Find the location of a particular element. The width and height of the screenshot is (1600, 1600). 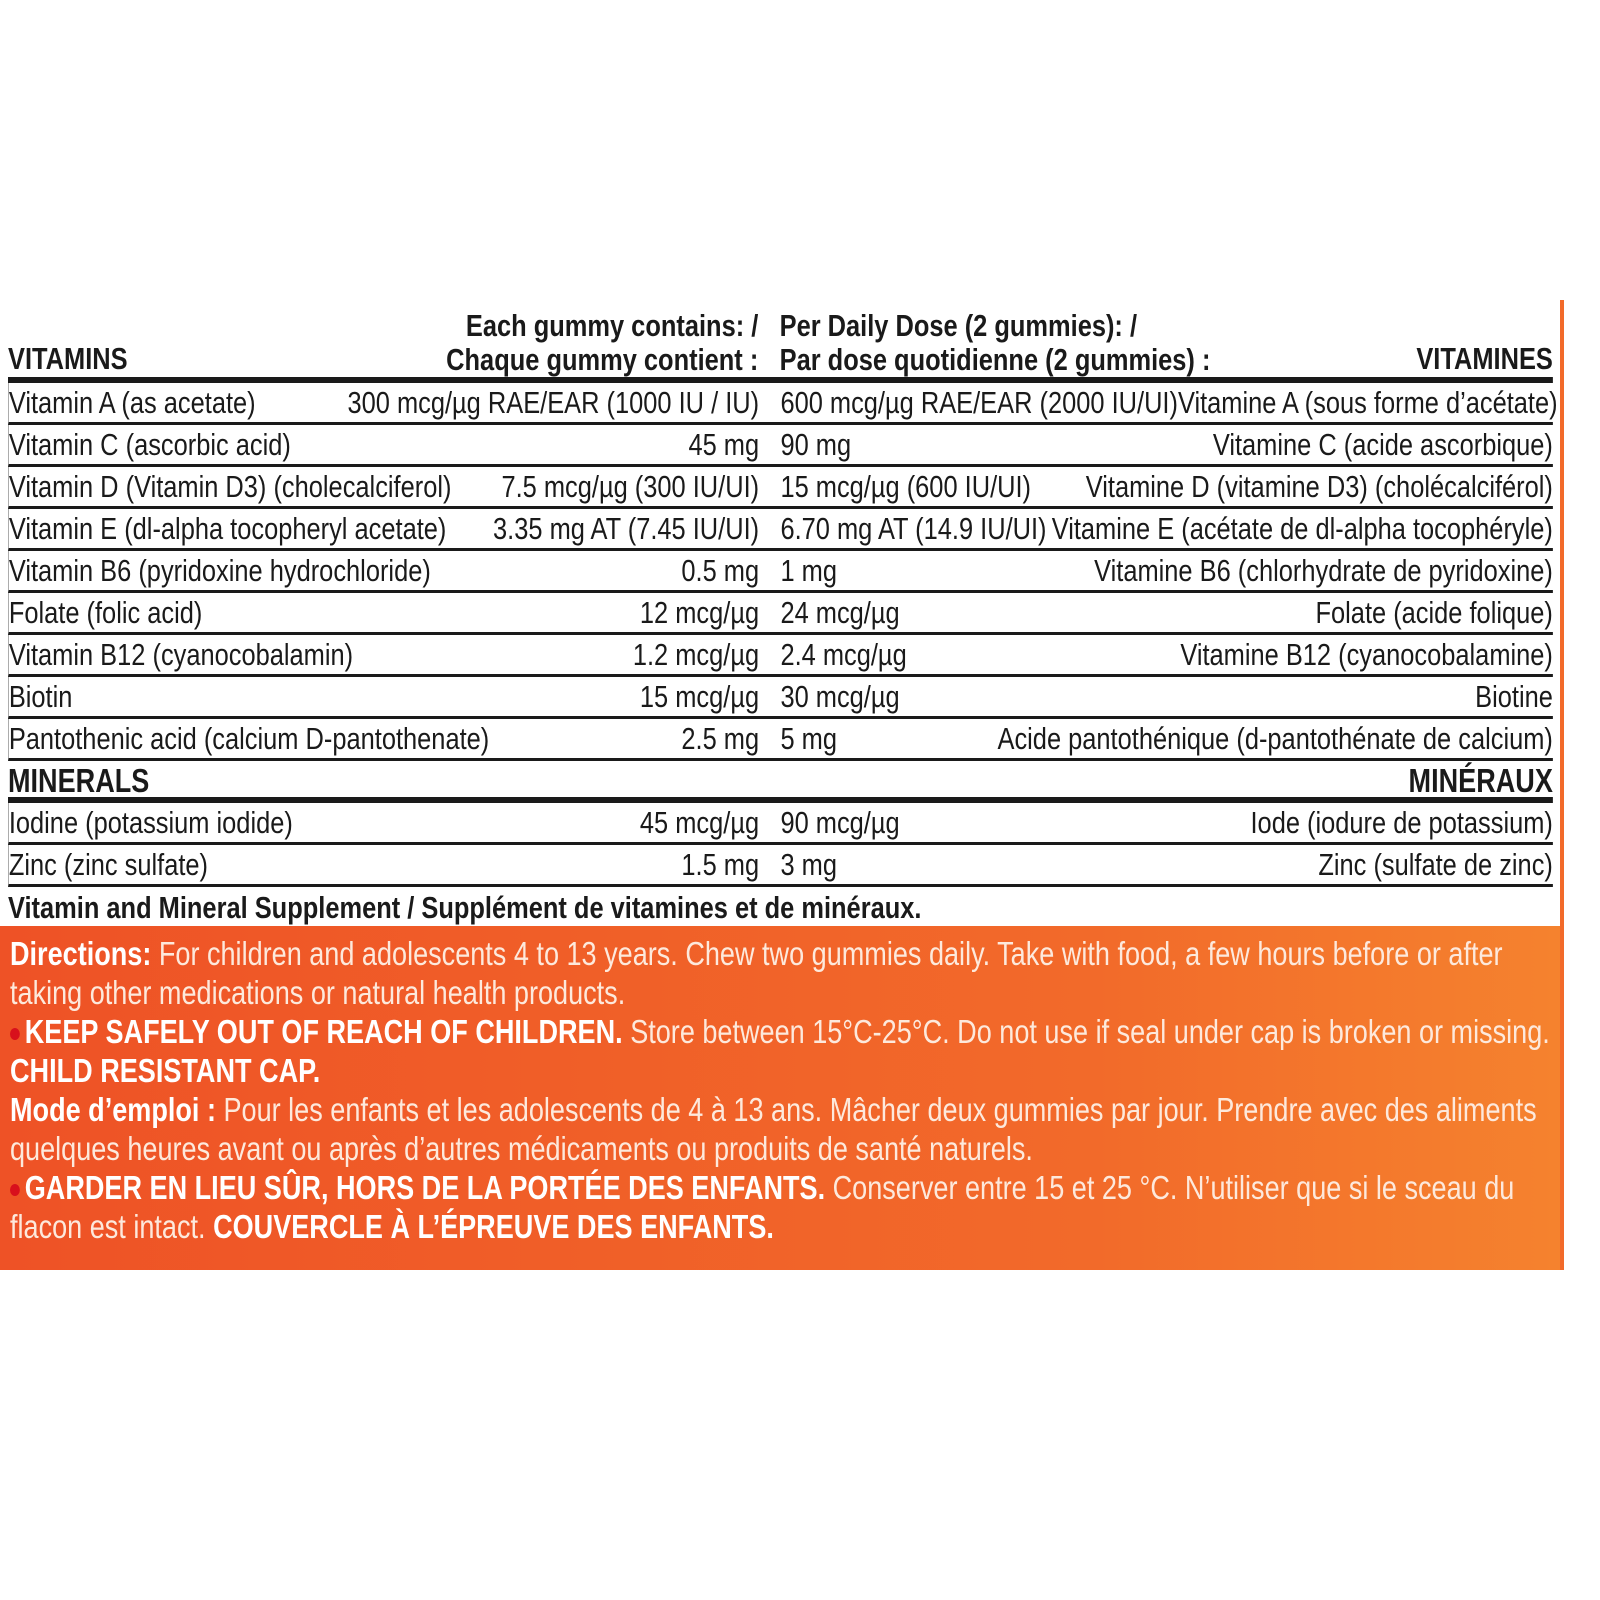

per-gummy-amount: 0.5 mg is located at coordinates (720, 570).